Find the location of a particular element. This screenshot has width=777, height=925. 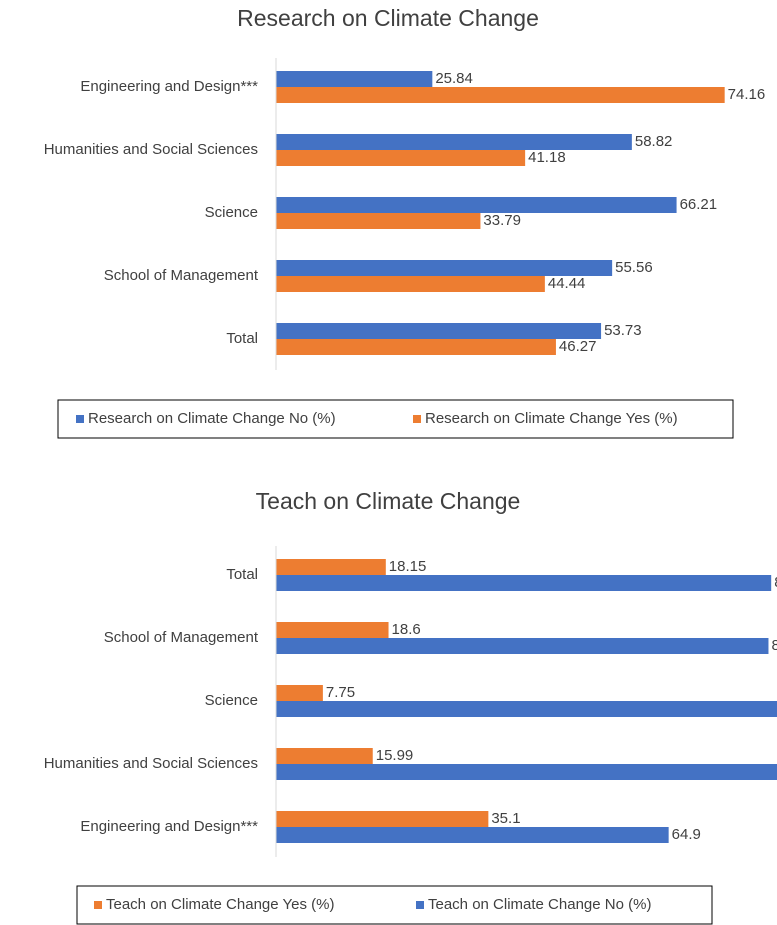

legend-label: Teach on Climate Change Yes (%) is located at coordinates (220, 904).